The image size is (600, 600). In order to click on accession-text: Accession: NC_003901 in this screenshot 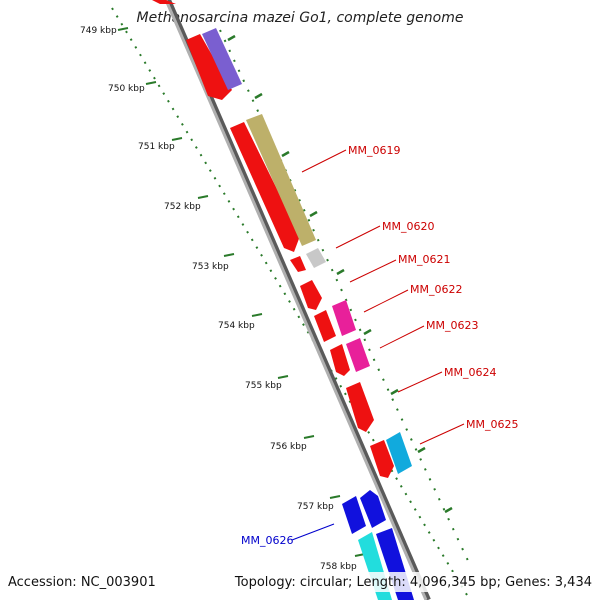, I will do `click(82, 582)`.